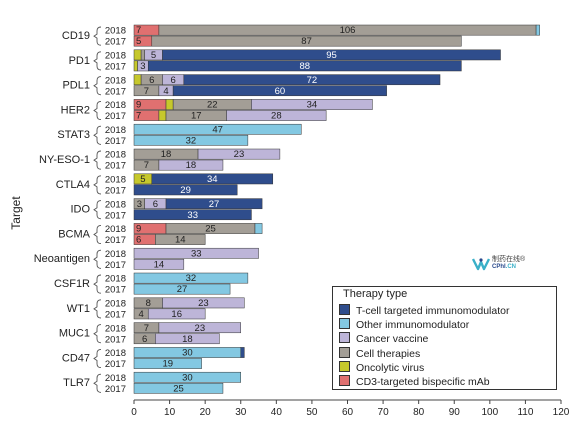 The image size is (574, 427). I want to click on data-label: 23, so click(203, 303).